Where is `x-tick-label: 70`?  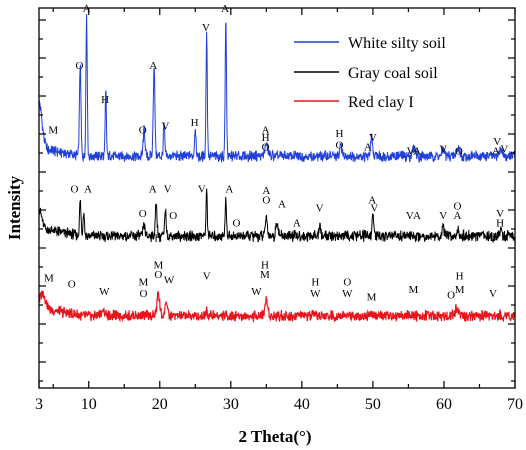
x-tick-label: 70 is located at coordinates (515, 404).